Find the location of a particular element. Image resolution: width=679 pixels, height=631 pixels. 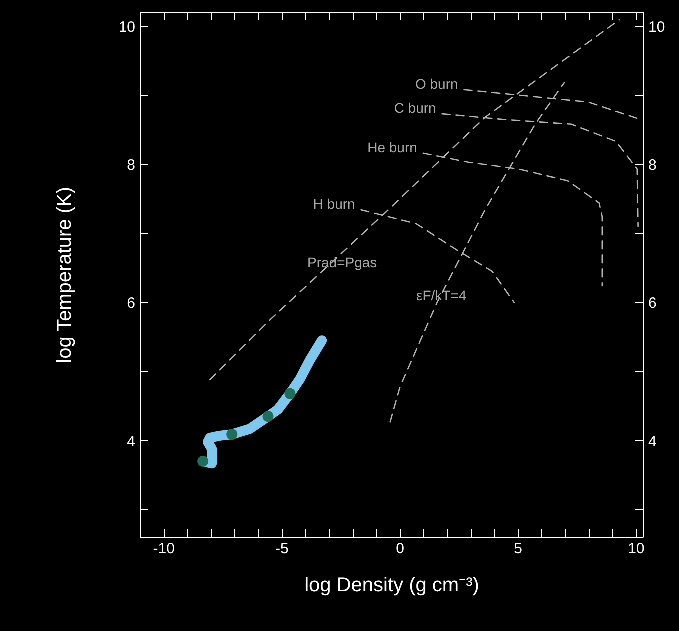

x-tick-label: 0 is located at coordinates (400, 549).